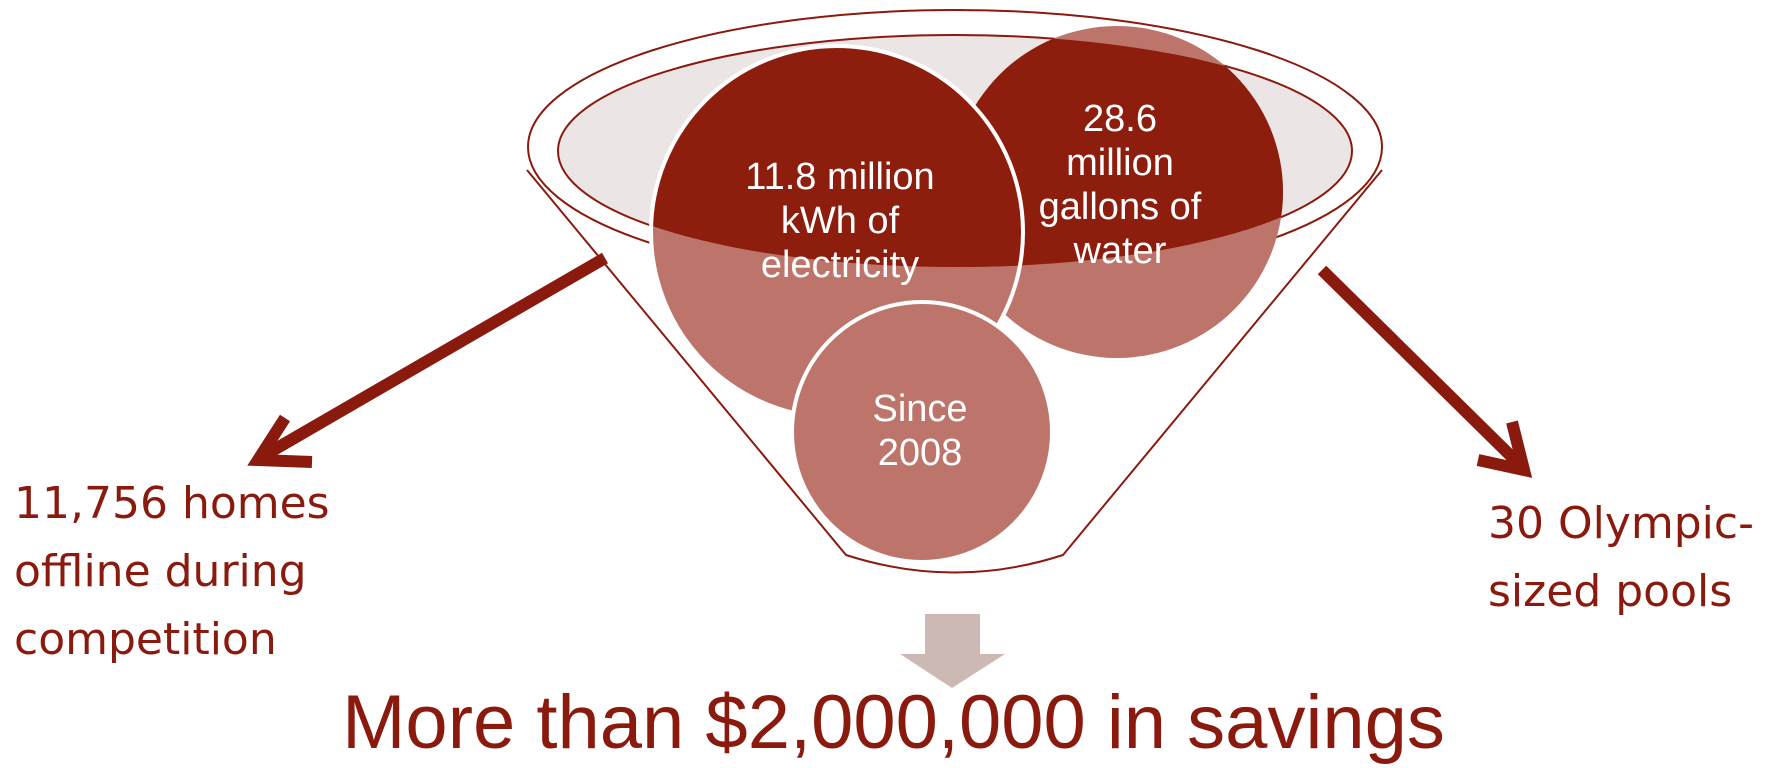  Describe the element at coordinates (893, 722) in the screenshot. I see `savings-headline: More than $2,000,000 in savings` at that location.